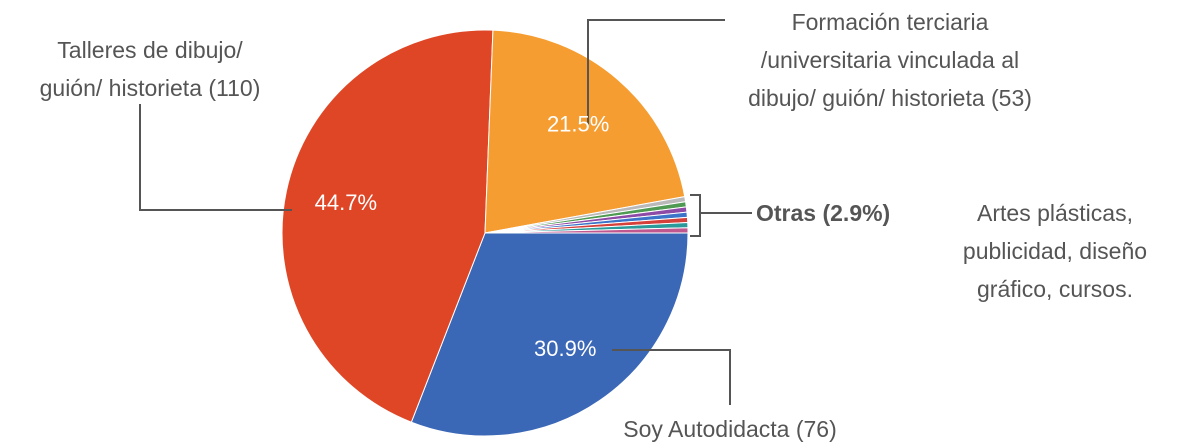 This screenshot has height=446, width=1178. Describe the element at coordinates (823, 213) in the screenshot. I see `others-label: Otras (2.9%)` at that location.